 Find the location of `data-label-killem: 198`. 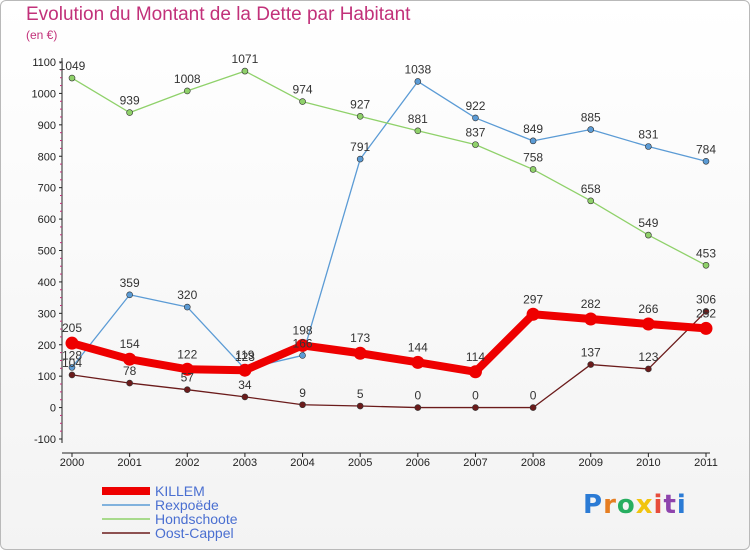

data-label-killem: 198 is located at coordinates (303, 330).